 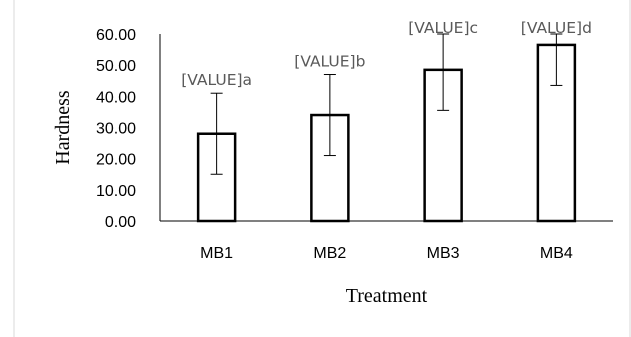 I want to click on data-label-mb3: [VALUE]c, so click(x=443, y=28).